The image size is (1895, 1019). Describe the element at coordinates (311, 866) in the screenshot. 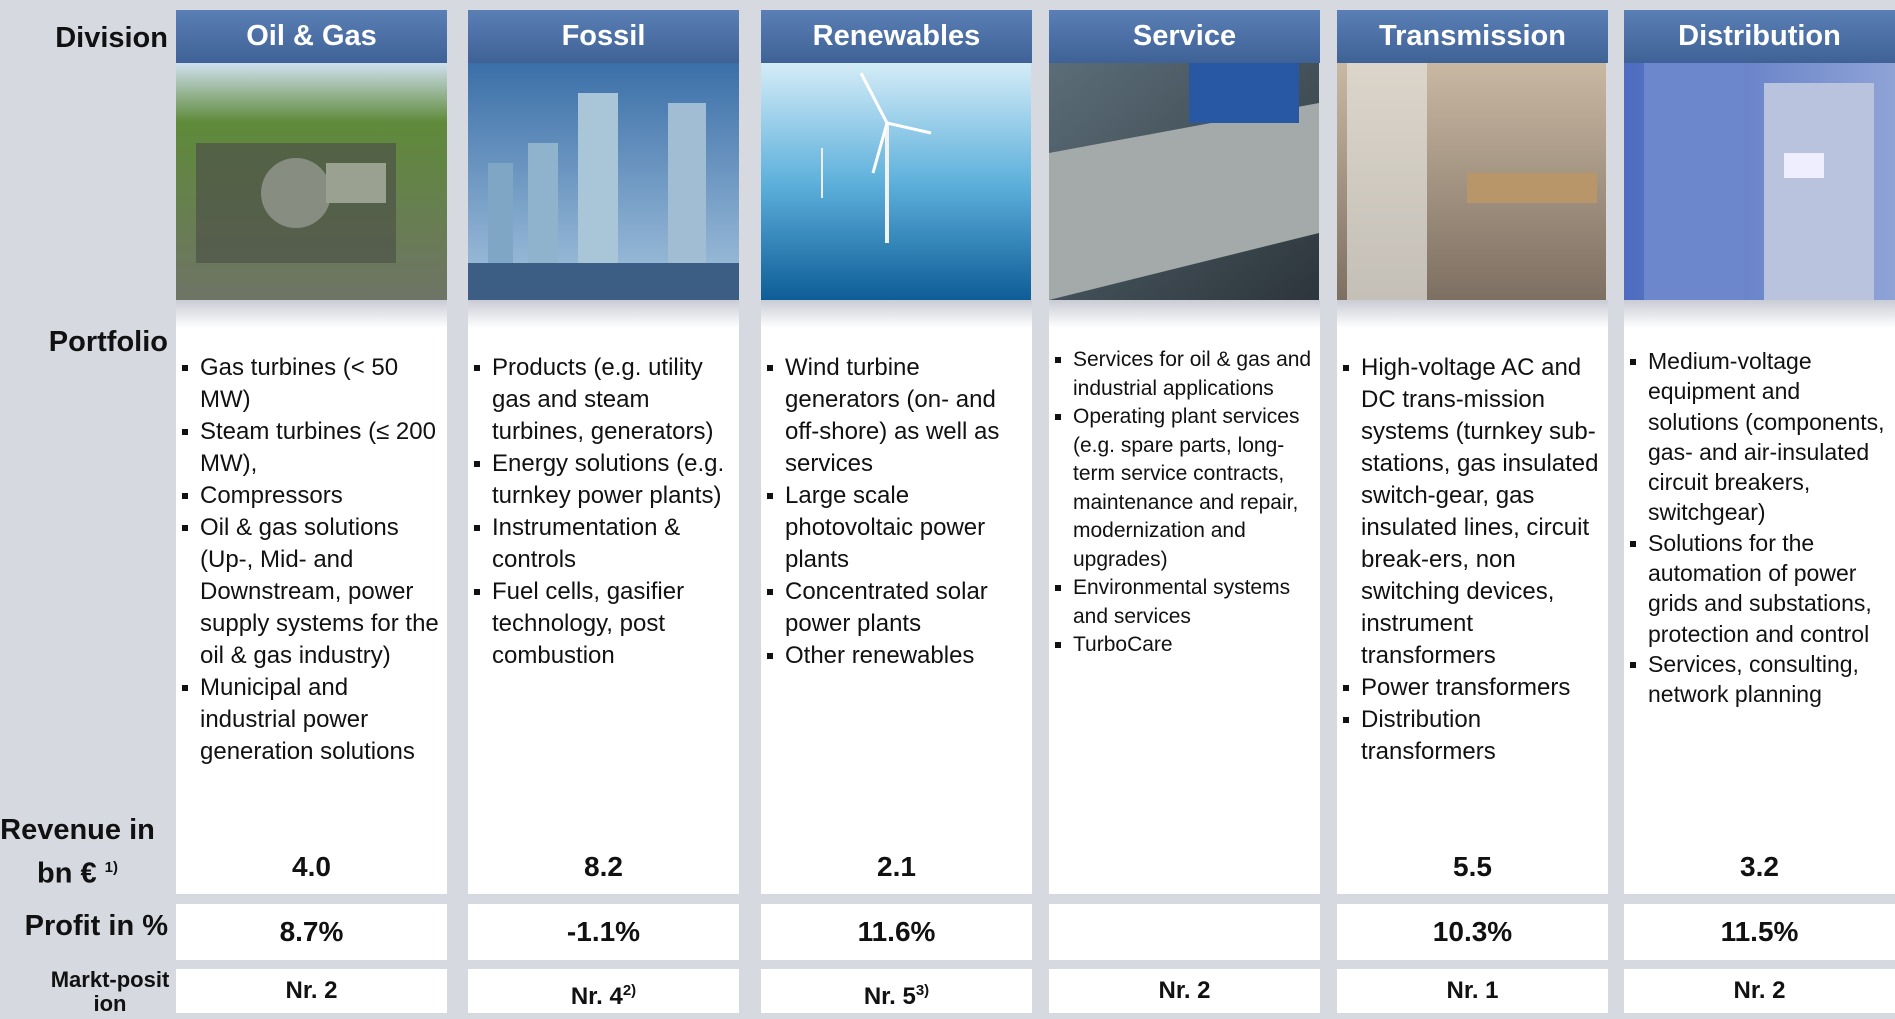

I see `revenue-cell: 4.0` at that location.